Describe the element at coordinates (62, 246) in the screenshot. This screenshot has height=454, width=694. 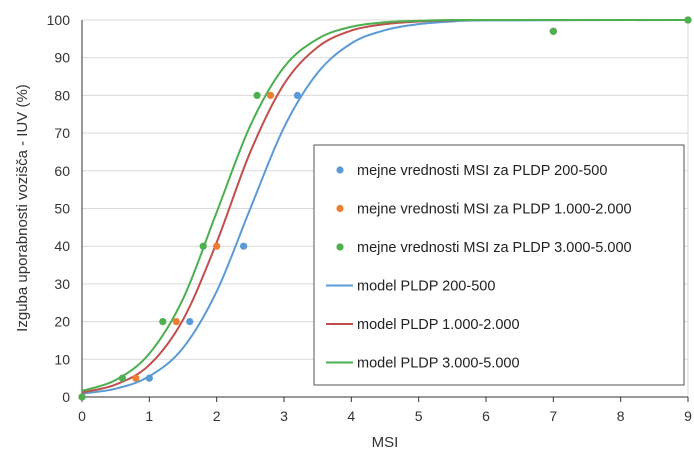
I see `y-tick-label: 40` at that location.